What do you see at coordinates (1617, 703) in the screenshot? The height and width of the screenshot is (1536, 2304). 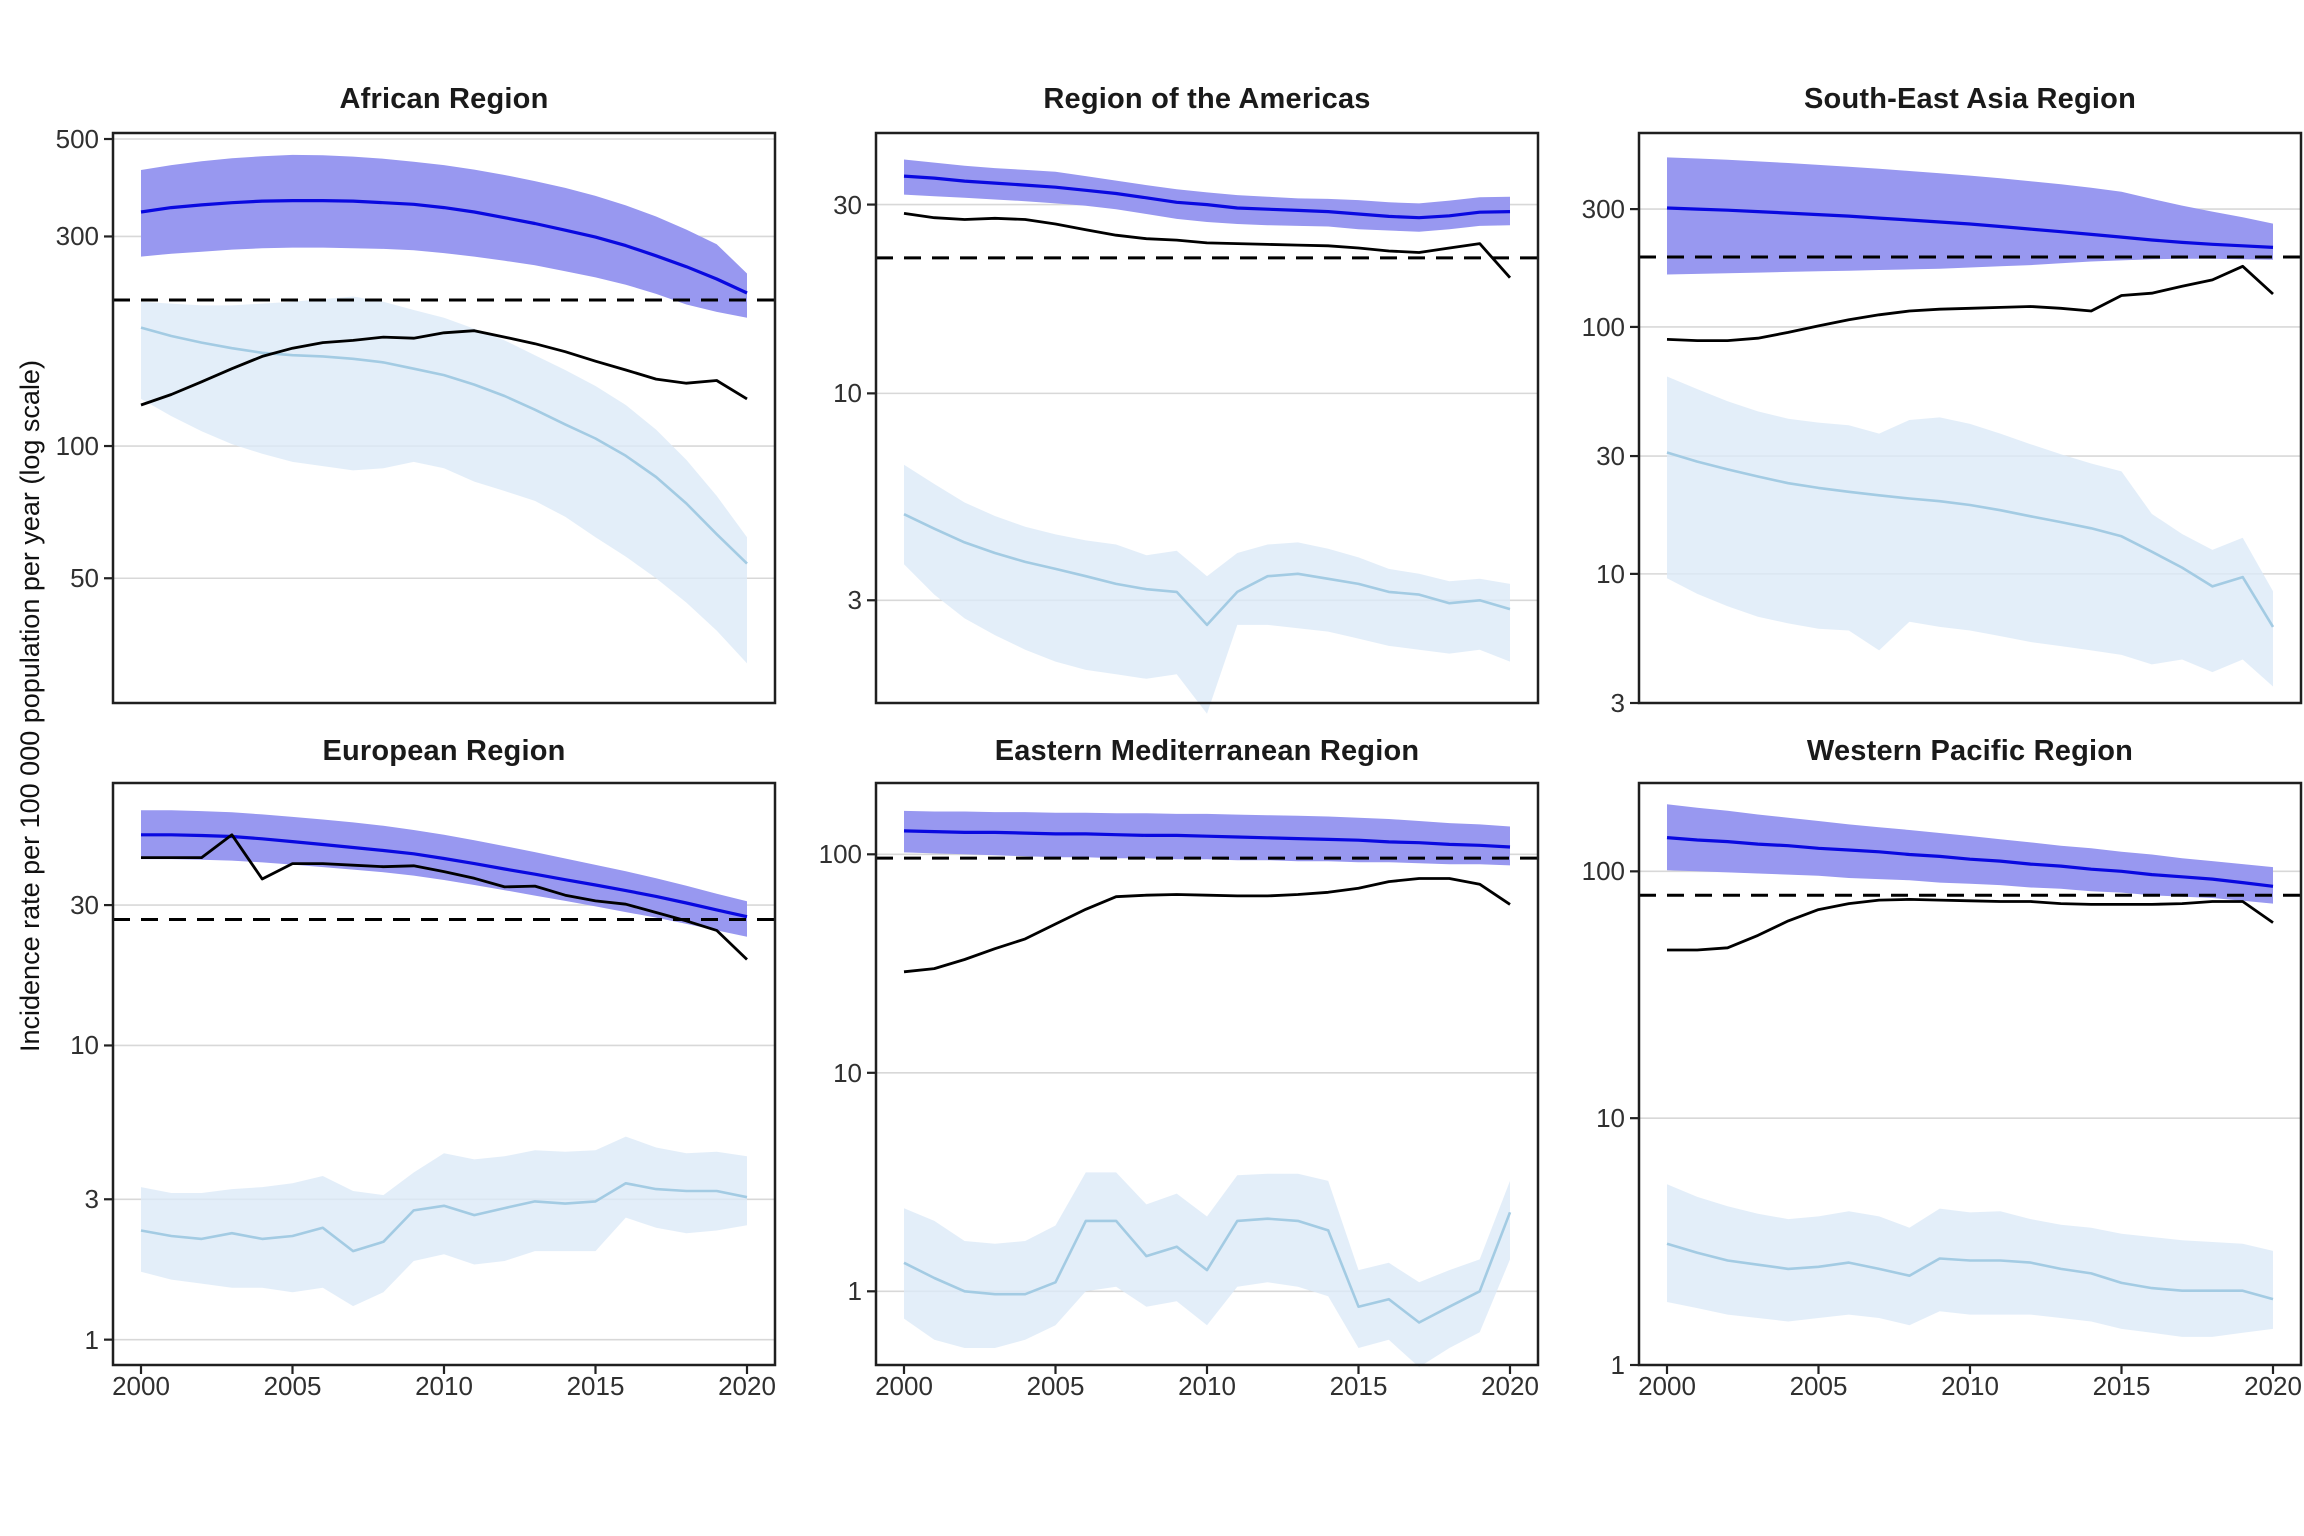 I see `y-tick-label-south-east-asia-region-3: 3` at bounding box center [1617, 703].